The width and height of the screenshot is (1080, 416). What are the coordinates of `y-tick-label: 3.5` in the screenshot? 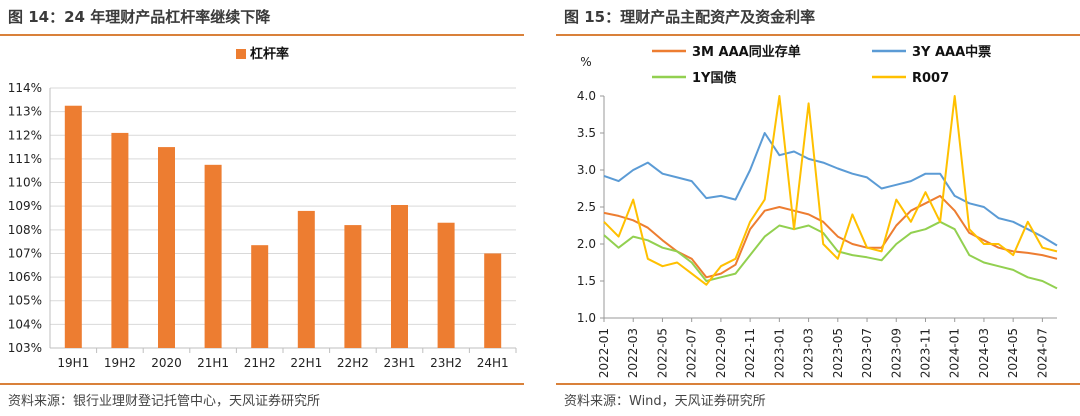 It's located at (586, 133).